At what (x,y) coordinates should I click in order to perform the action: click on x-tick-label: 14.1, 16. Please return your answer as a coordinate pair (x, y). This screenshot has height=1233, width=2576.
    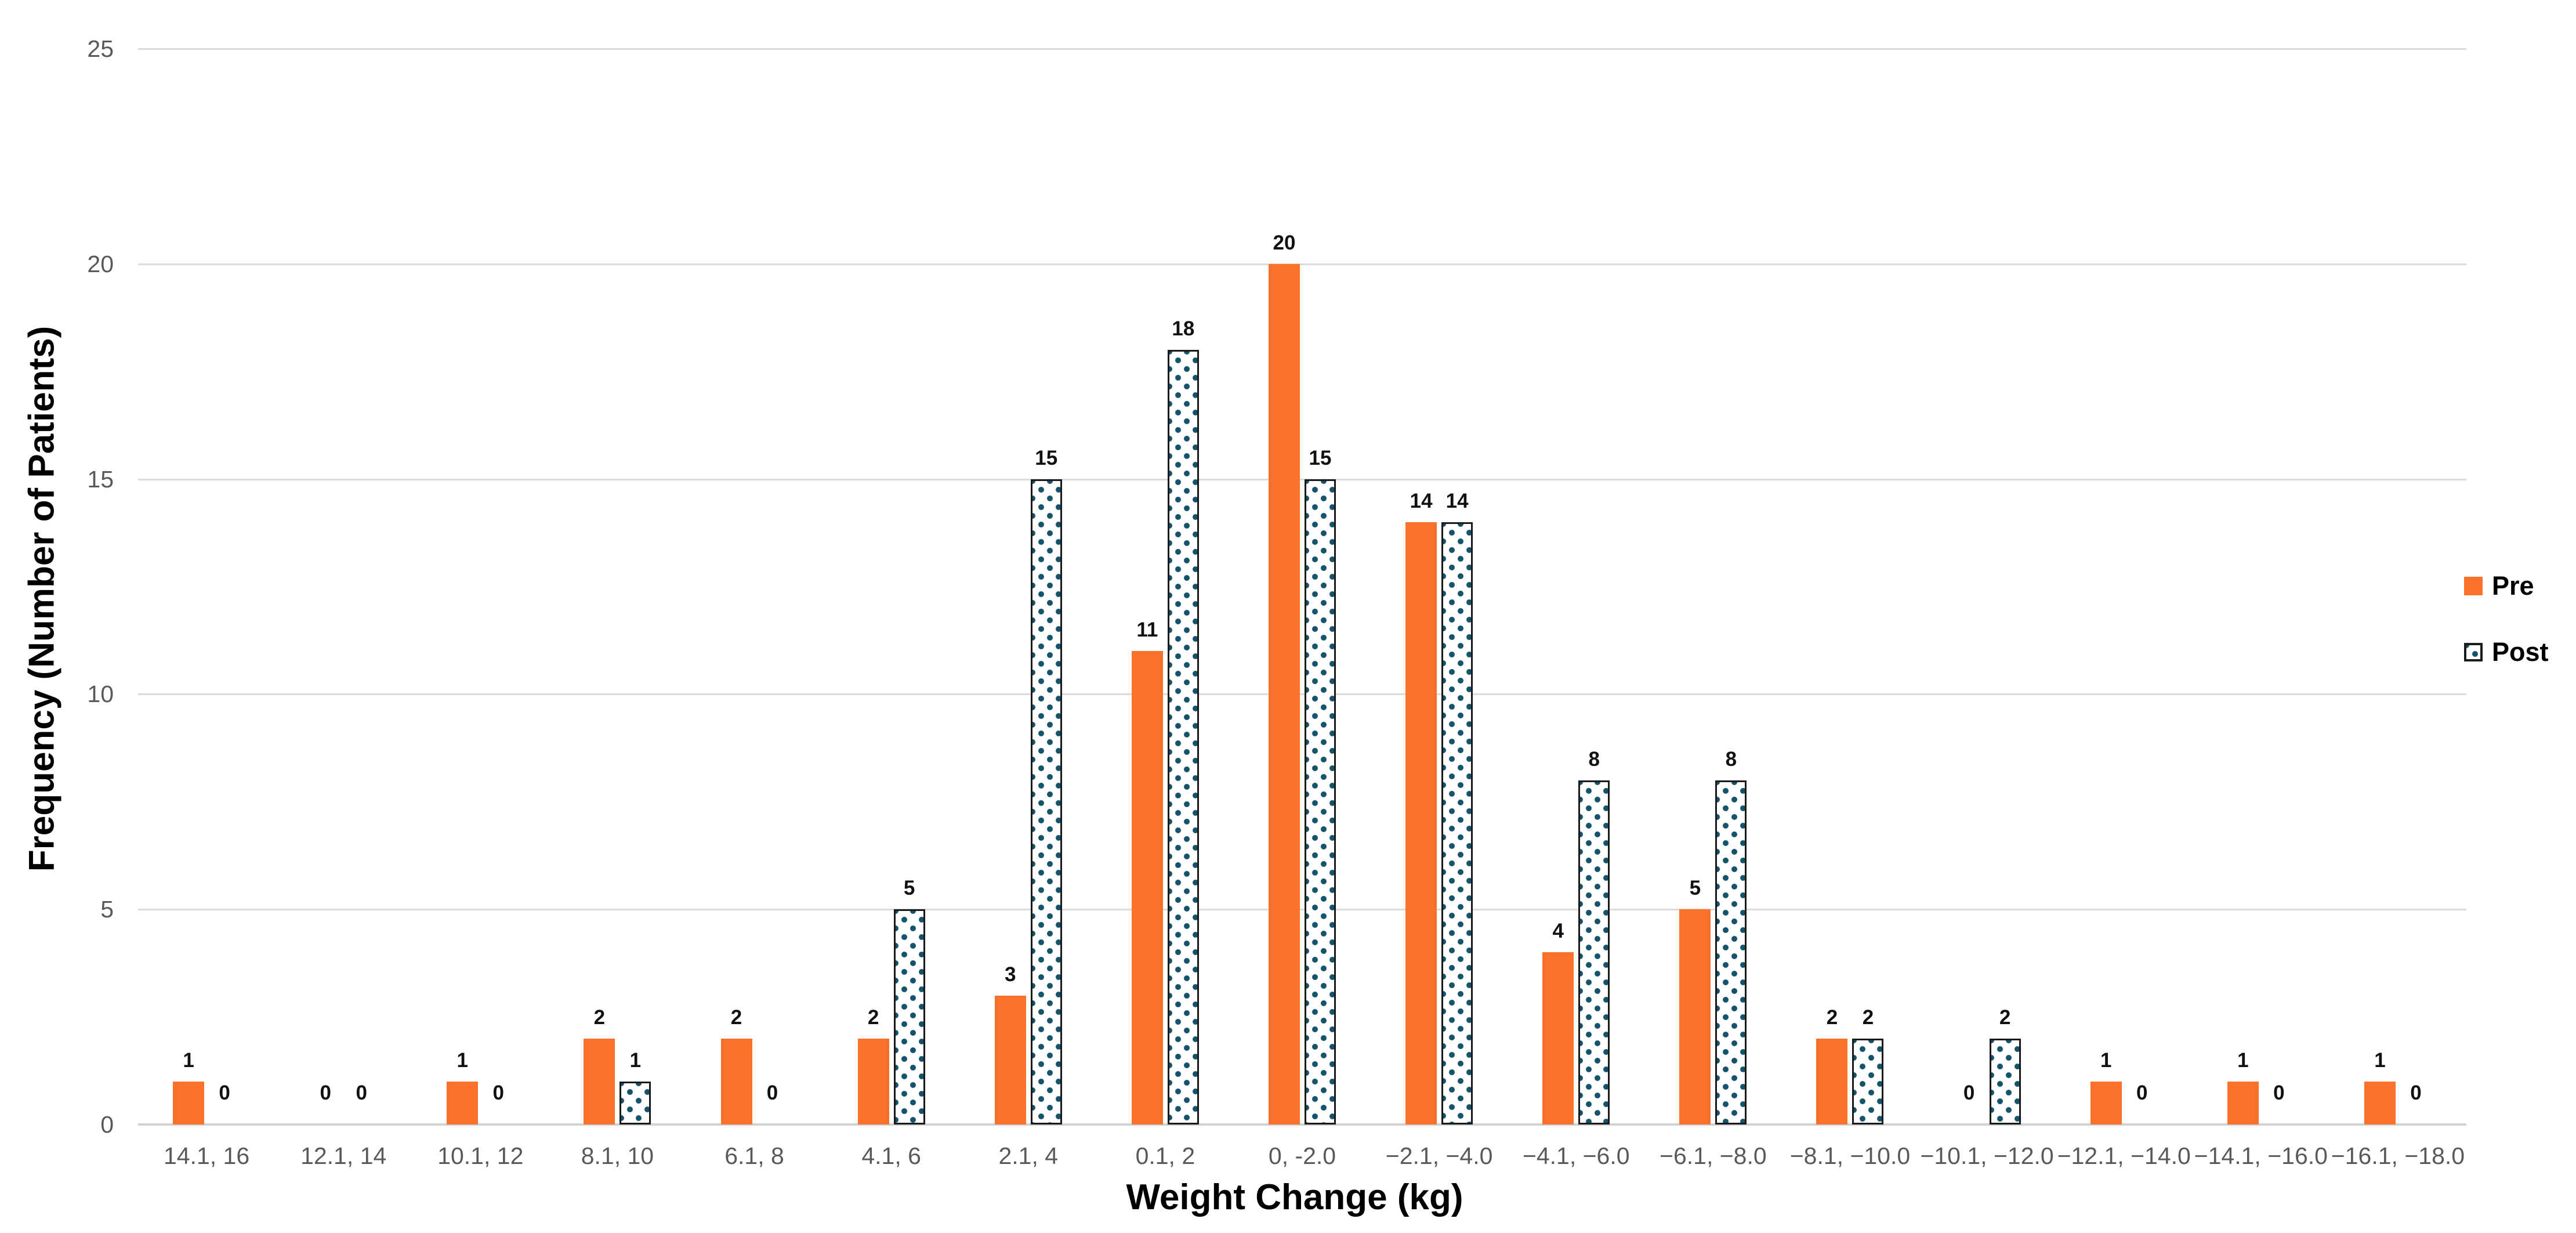
    Looking at the image, I should click on (207, 1155).